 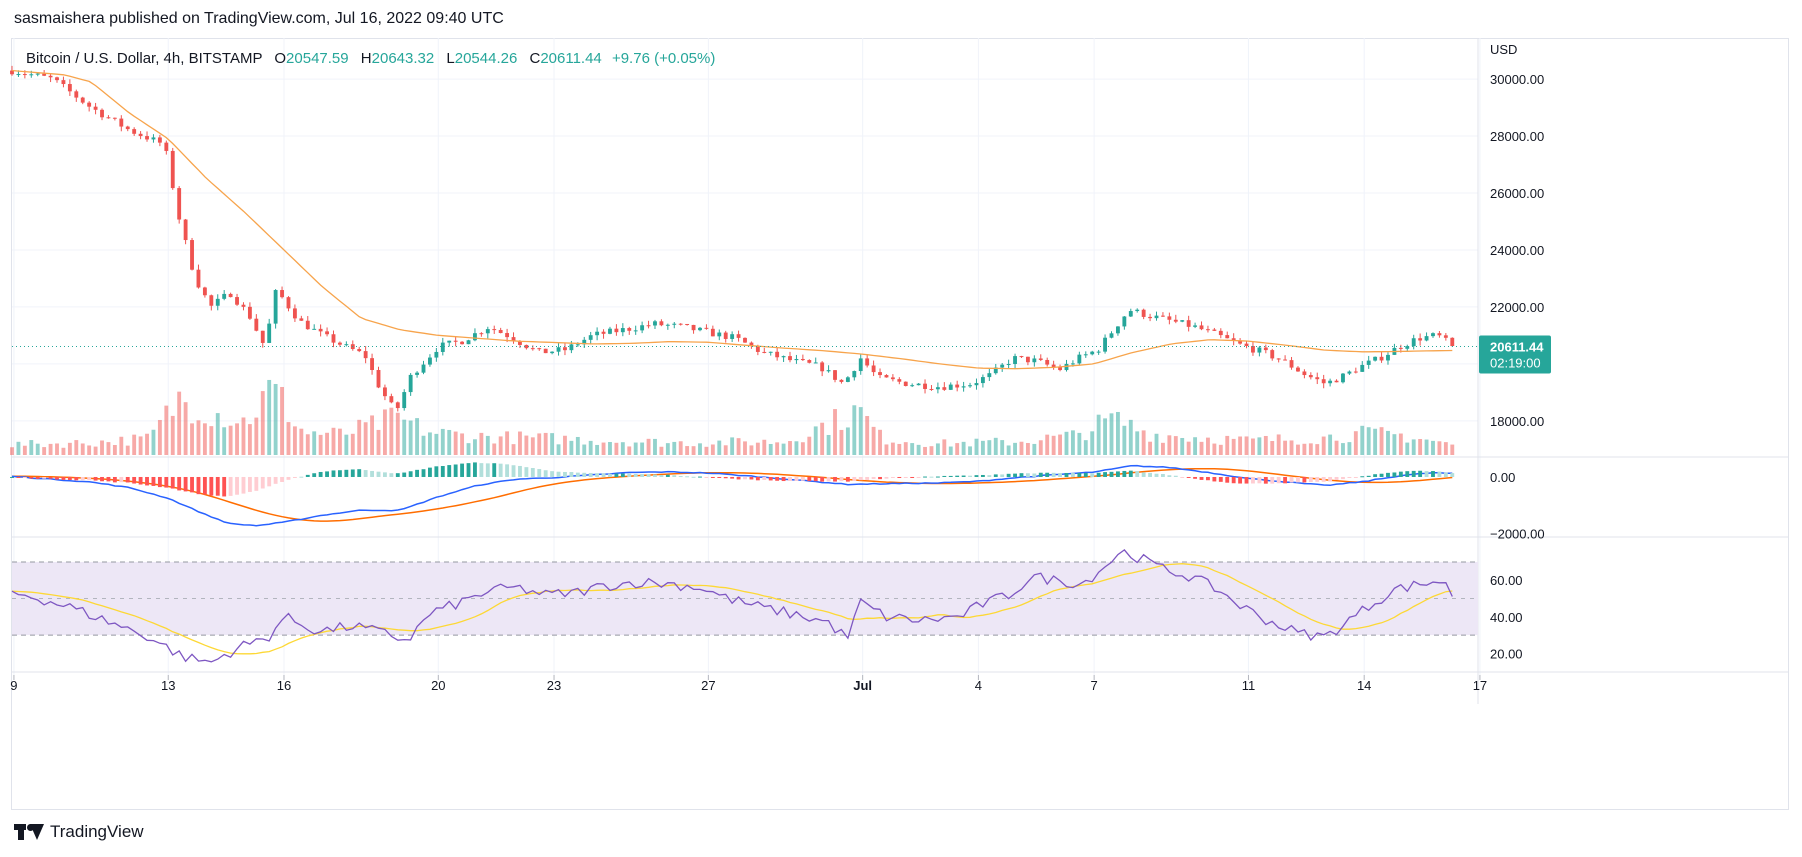 What do you see at coordinates (732, 495) in the screenshot?
I see `macd-line` at bounding box center [732, 495].